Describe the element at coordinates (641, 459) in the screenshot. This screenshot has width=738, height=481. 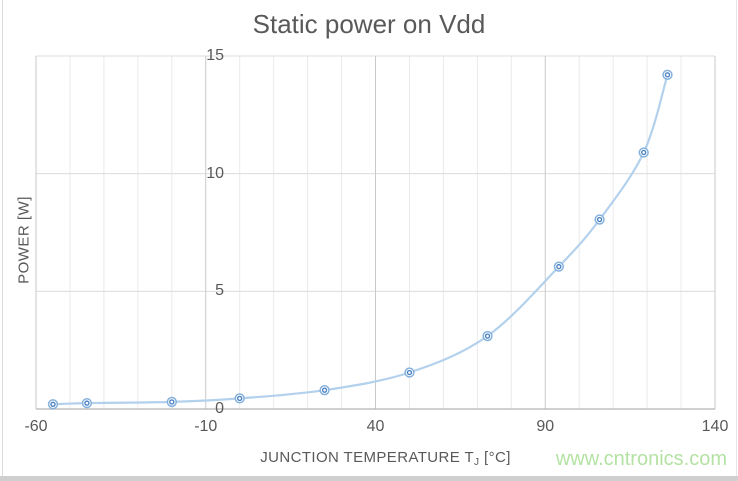
I see `watermark: www.cntronics.com` at that location.